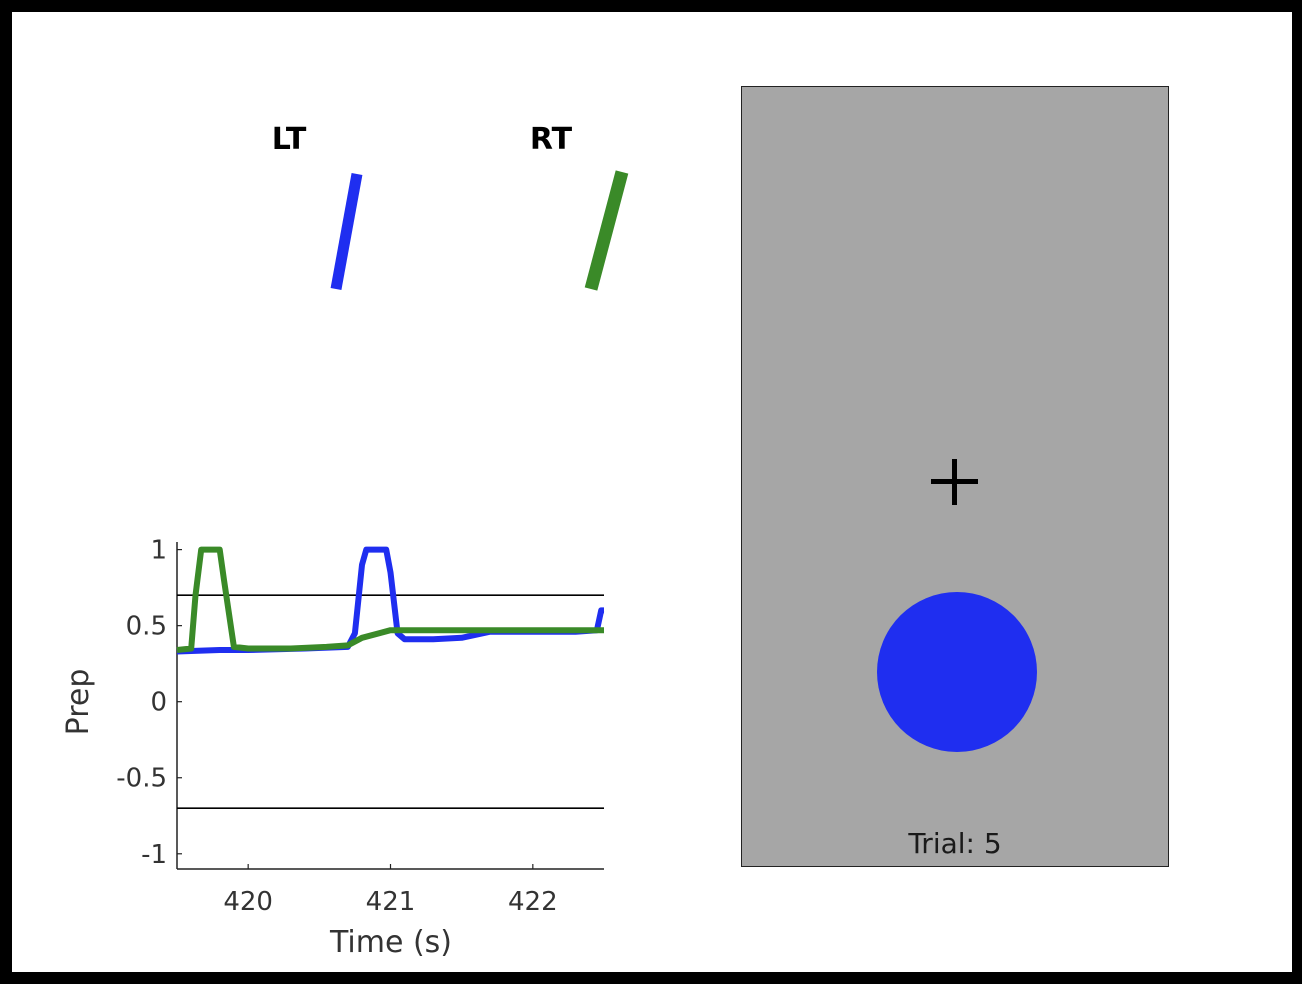 This screenshot has width=1302, height=984. I want to click on effector-bars, so click(479, 230).